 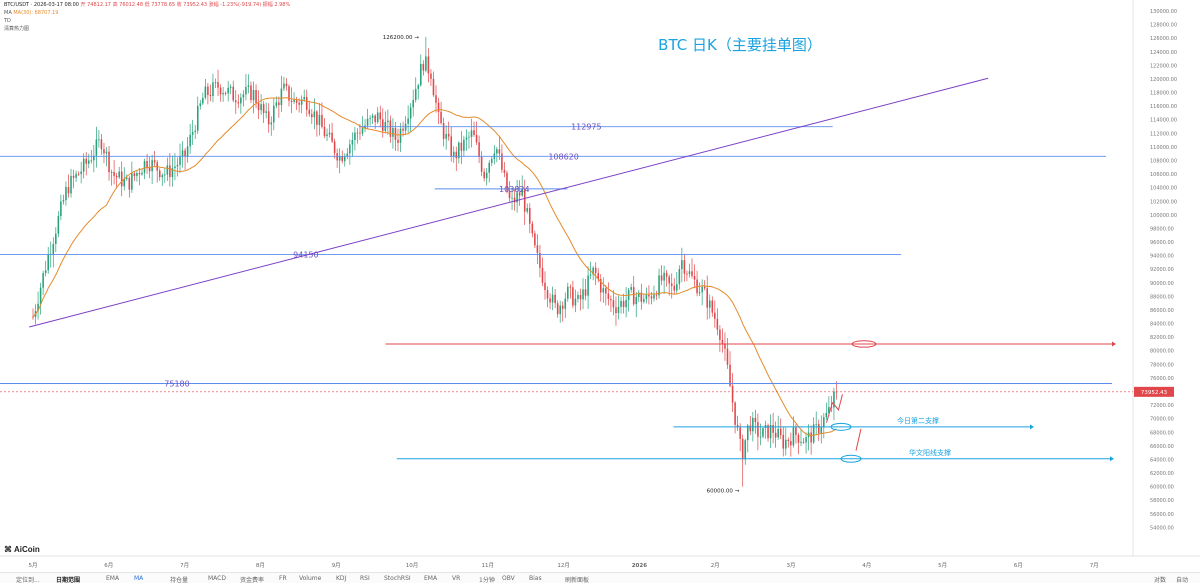 What do you see at coordinates (487, 580) in the screenshot?
I see `toolbar-item: 1分钟` at bounding box center [487, 580].